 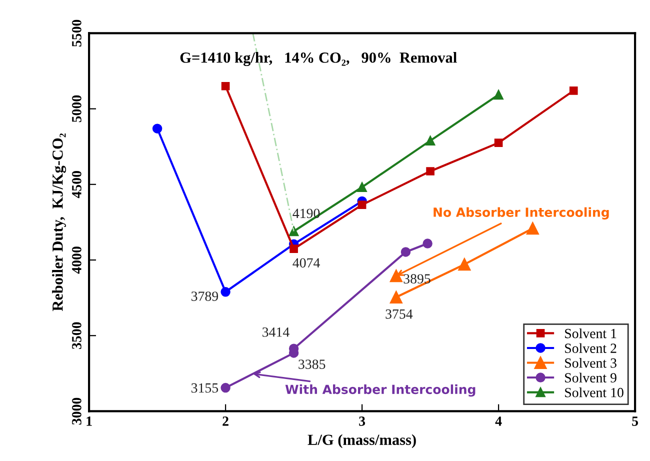 What do you see at coordinates (590, 363) in the screenshot?
I see `legend-label: Solvent 3` at bounding box center [590, 363].